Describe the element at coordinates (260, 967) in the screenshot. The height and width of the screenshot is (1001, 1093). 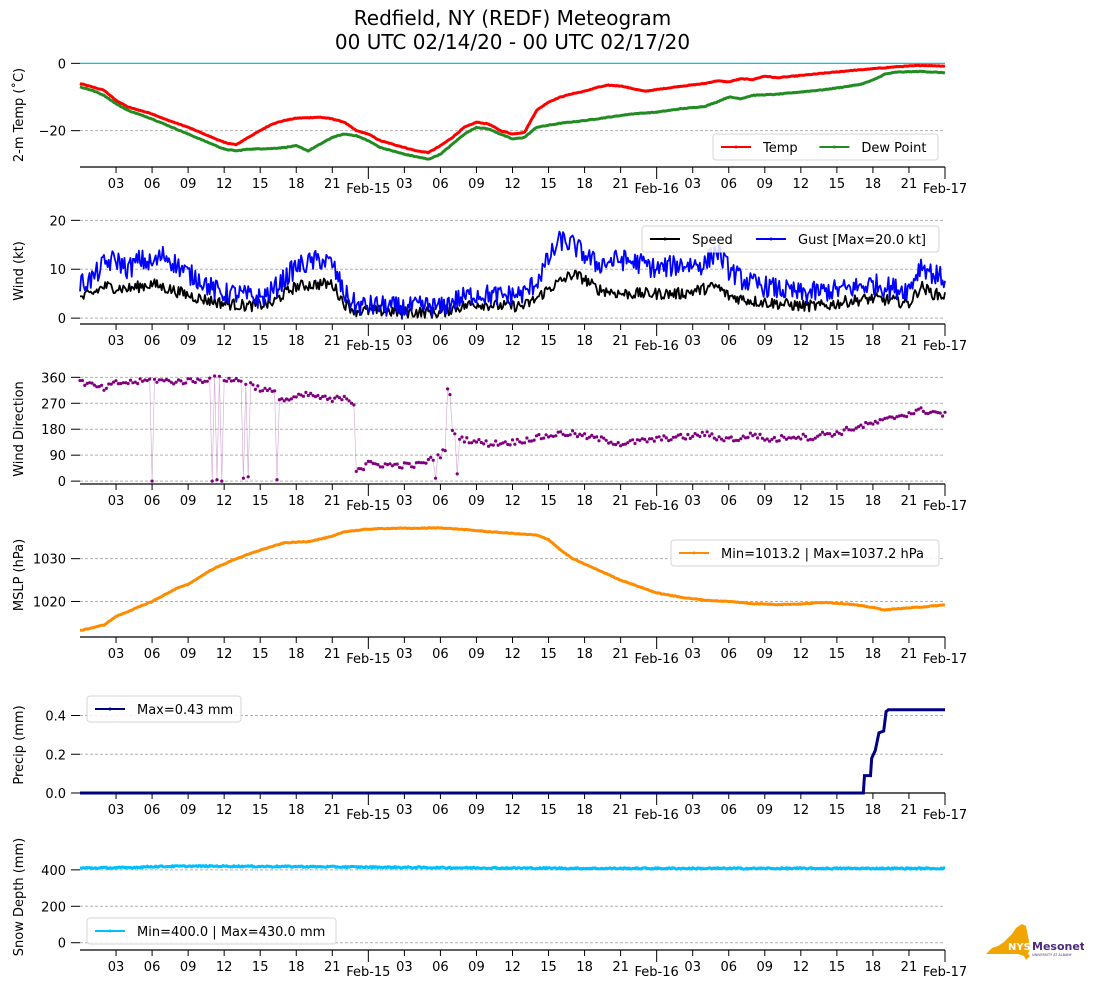
I see `x-tick-label: 15` at that location.